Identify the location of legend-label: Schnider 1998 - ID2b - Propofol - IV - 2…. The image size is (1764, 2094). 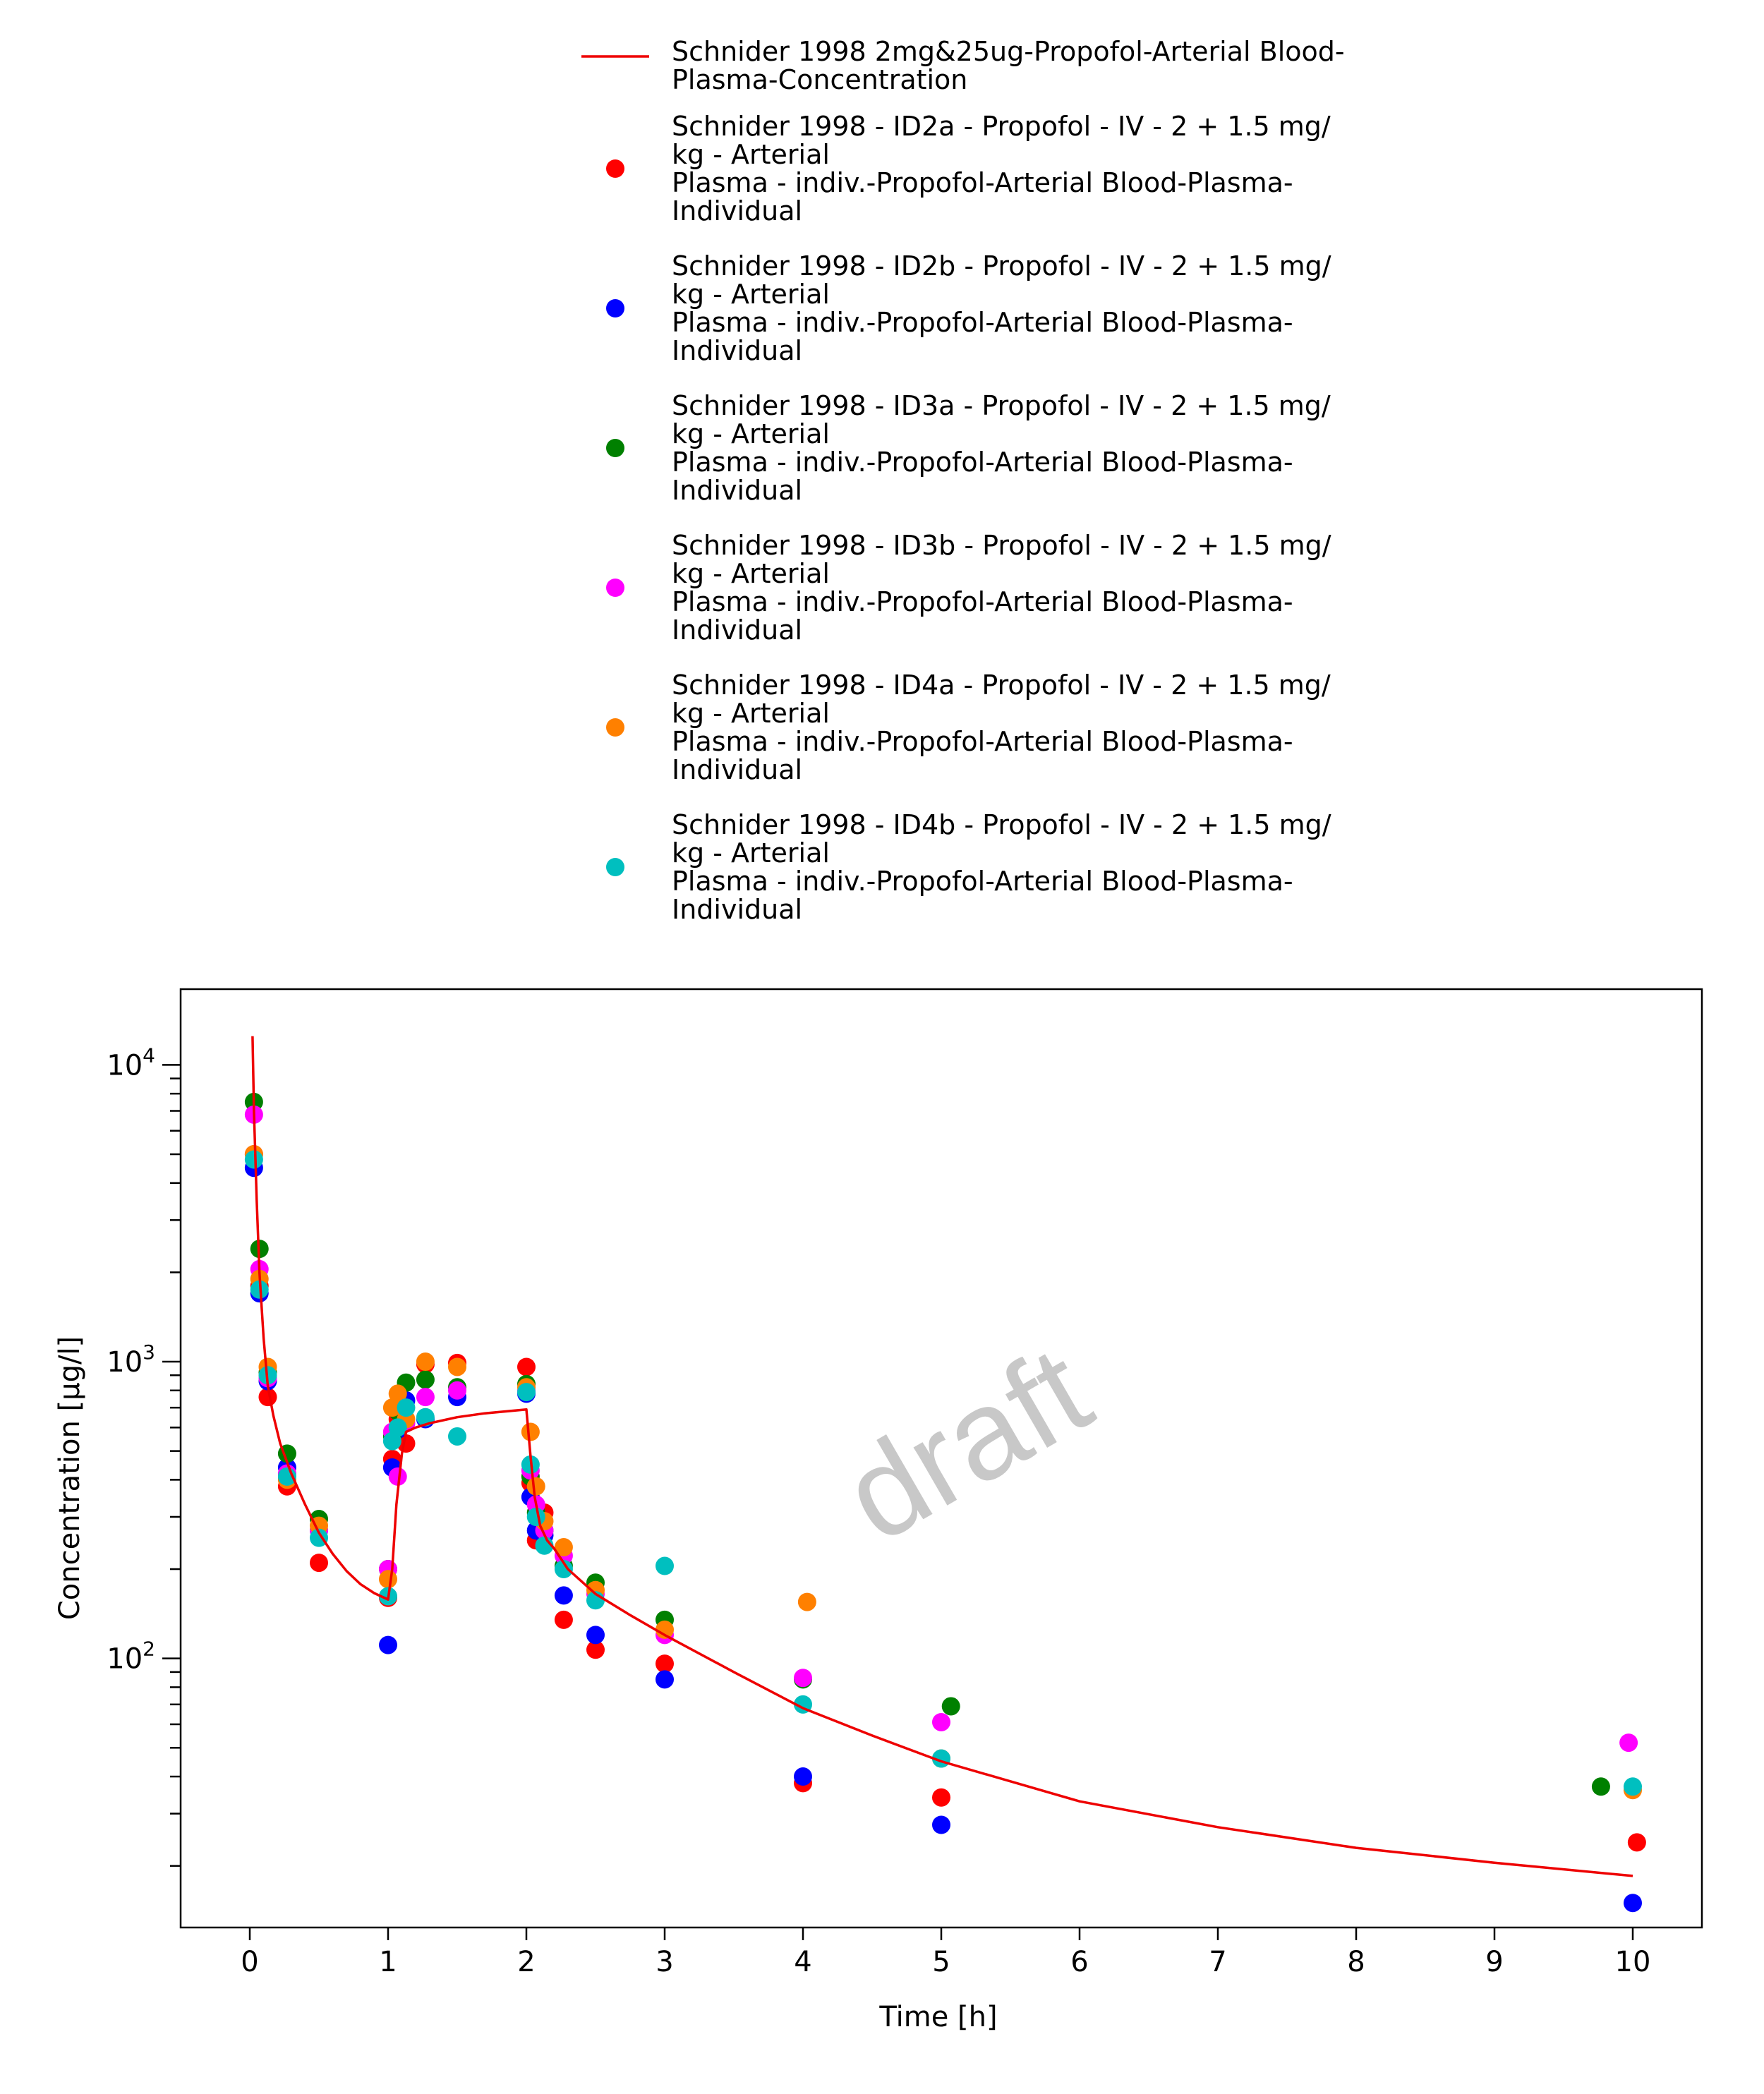
(1001, 266).